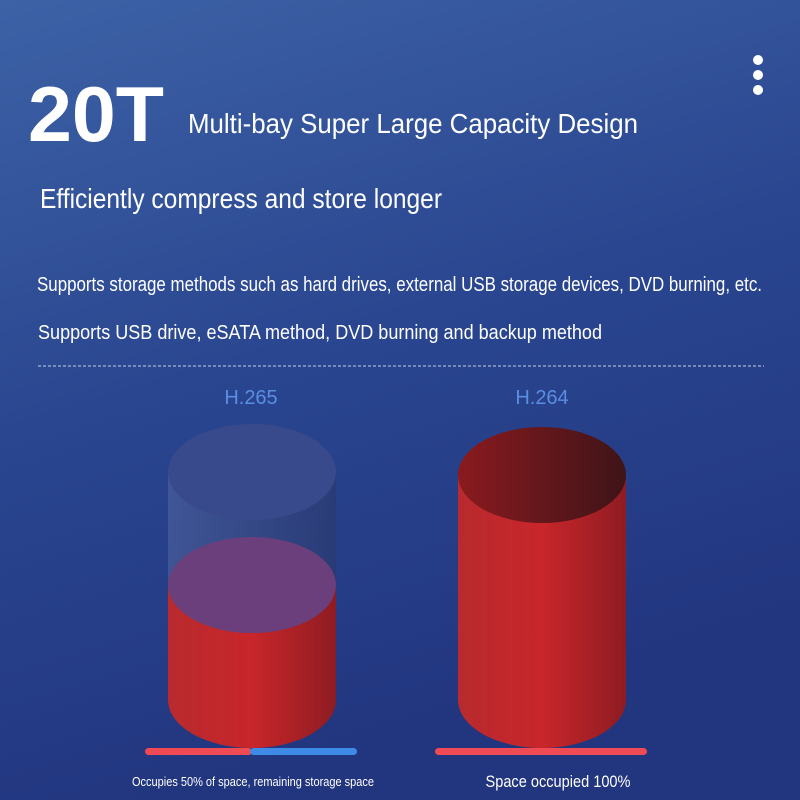 This screenshot has width=800, height=800. I want to click on codec-label: H.265, so click(250, 398).